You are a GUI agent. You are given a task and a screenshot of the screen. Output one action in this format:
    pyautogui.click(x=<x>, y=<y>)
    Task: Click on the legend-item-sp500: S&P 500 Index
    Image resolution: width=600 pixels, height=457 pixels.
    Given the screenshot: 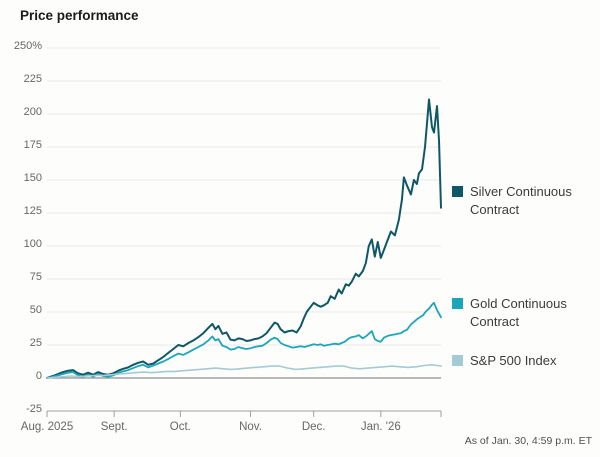 What is the action you would take?
    pyautogui.click(x=517, y=361)
    